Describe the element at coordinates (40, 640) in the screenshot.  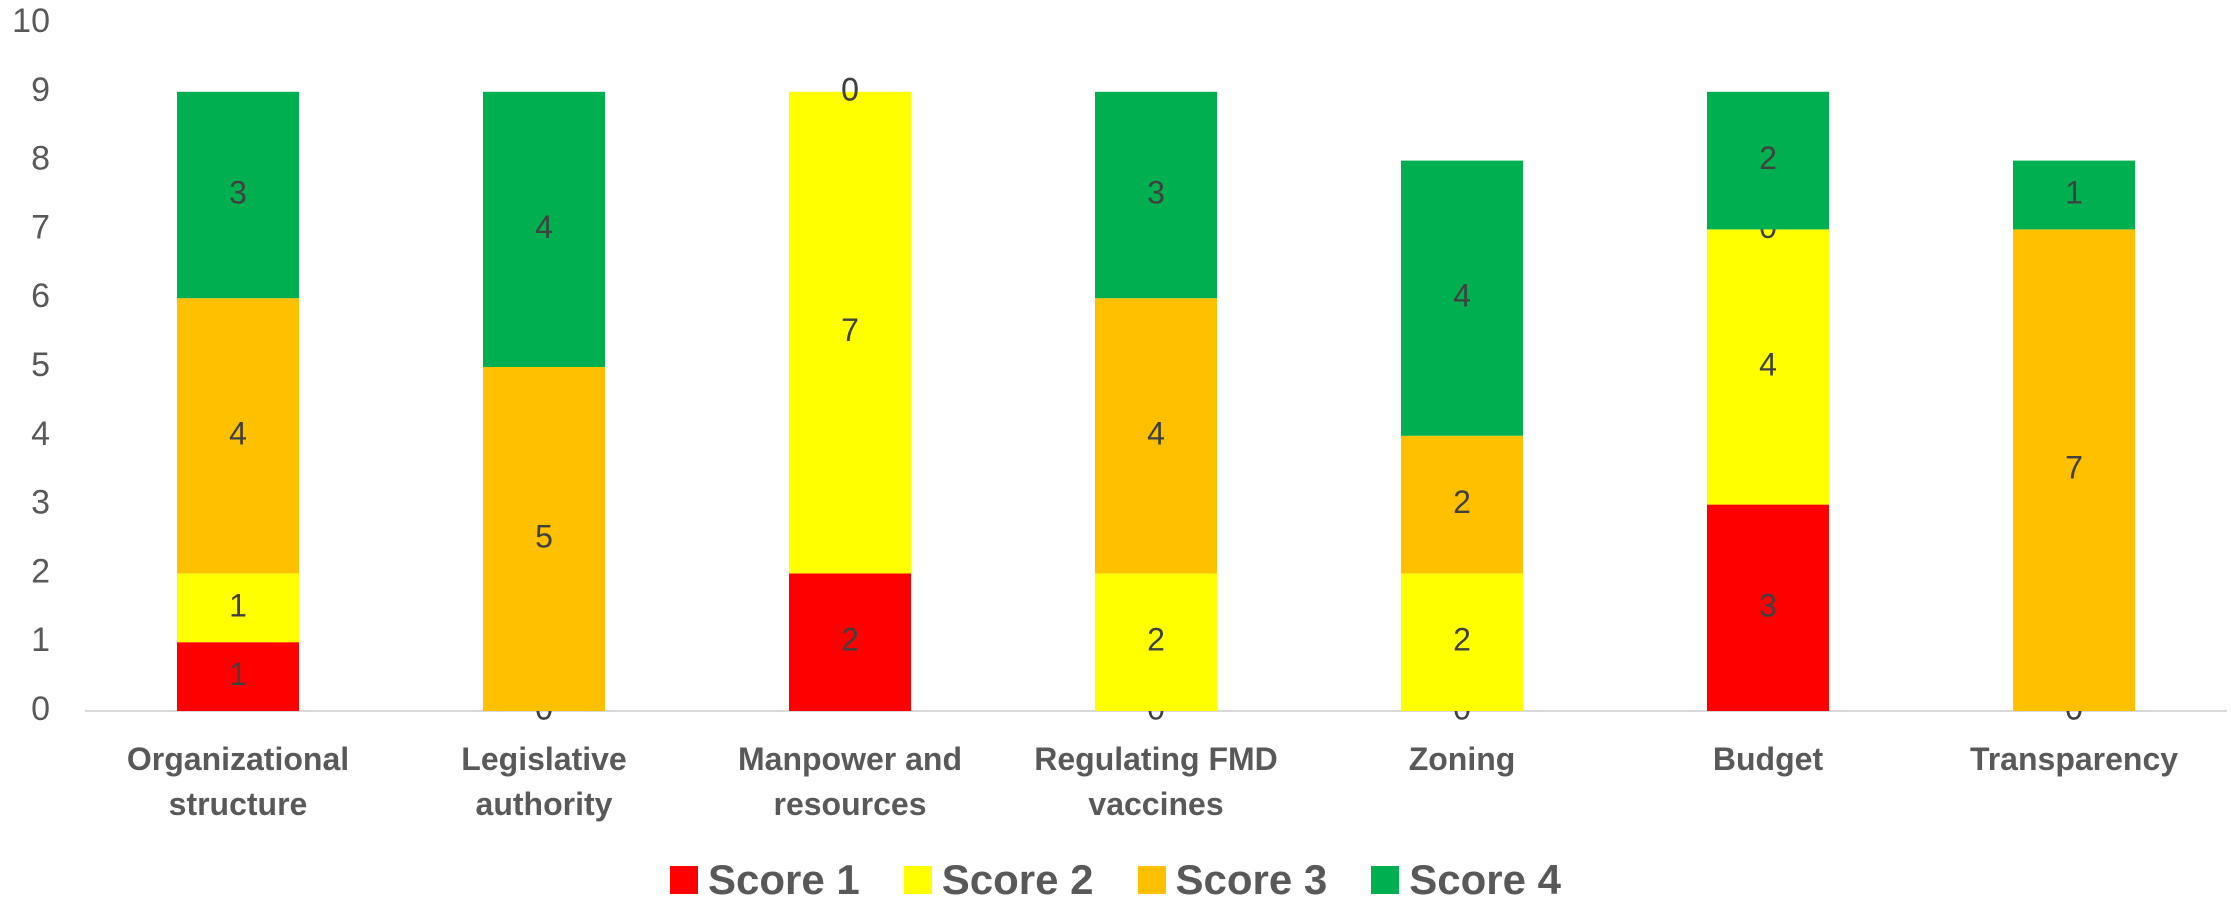
I see `y-tick-label: 1` at that location.